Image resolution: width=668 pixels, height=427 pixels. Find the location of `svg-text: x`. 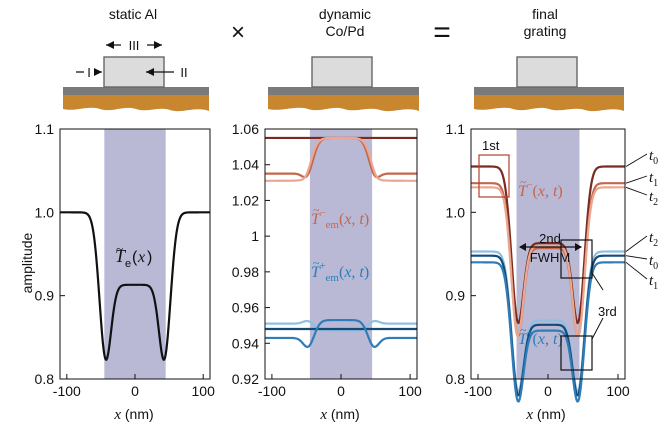

svg-text: x is located at coordinates (141, 257).